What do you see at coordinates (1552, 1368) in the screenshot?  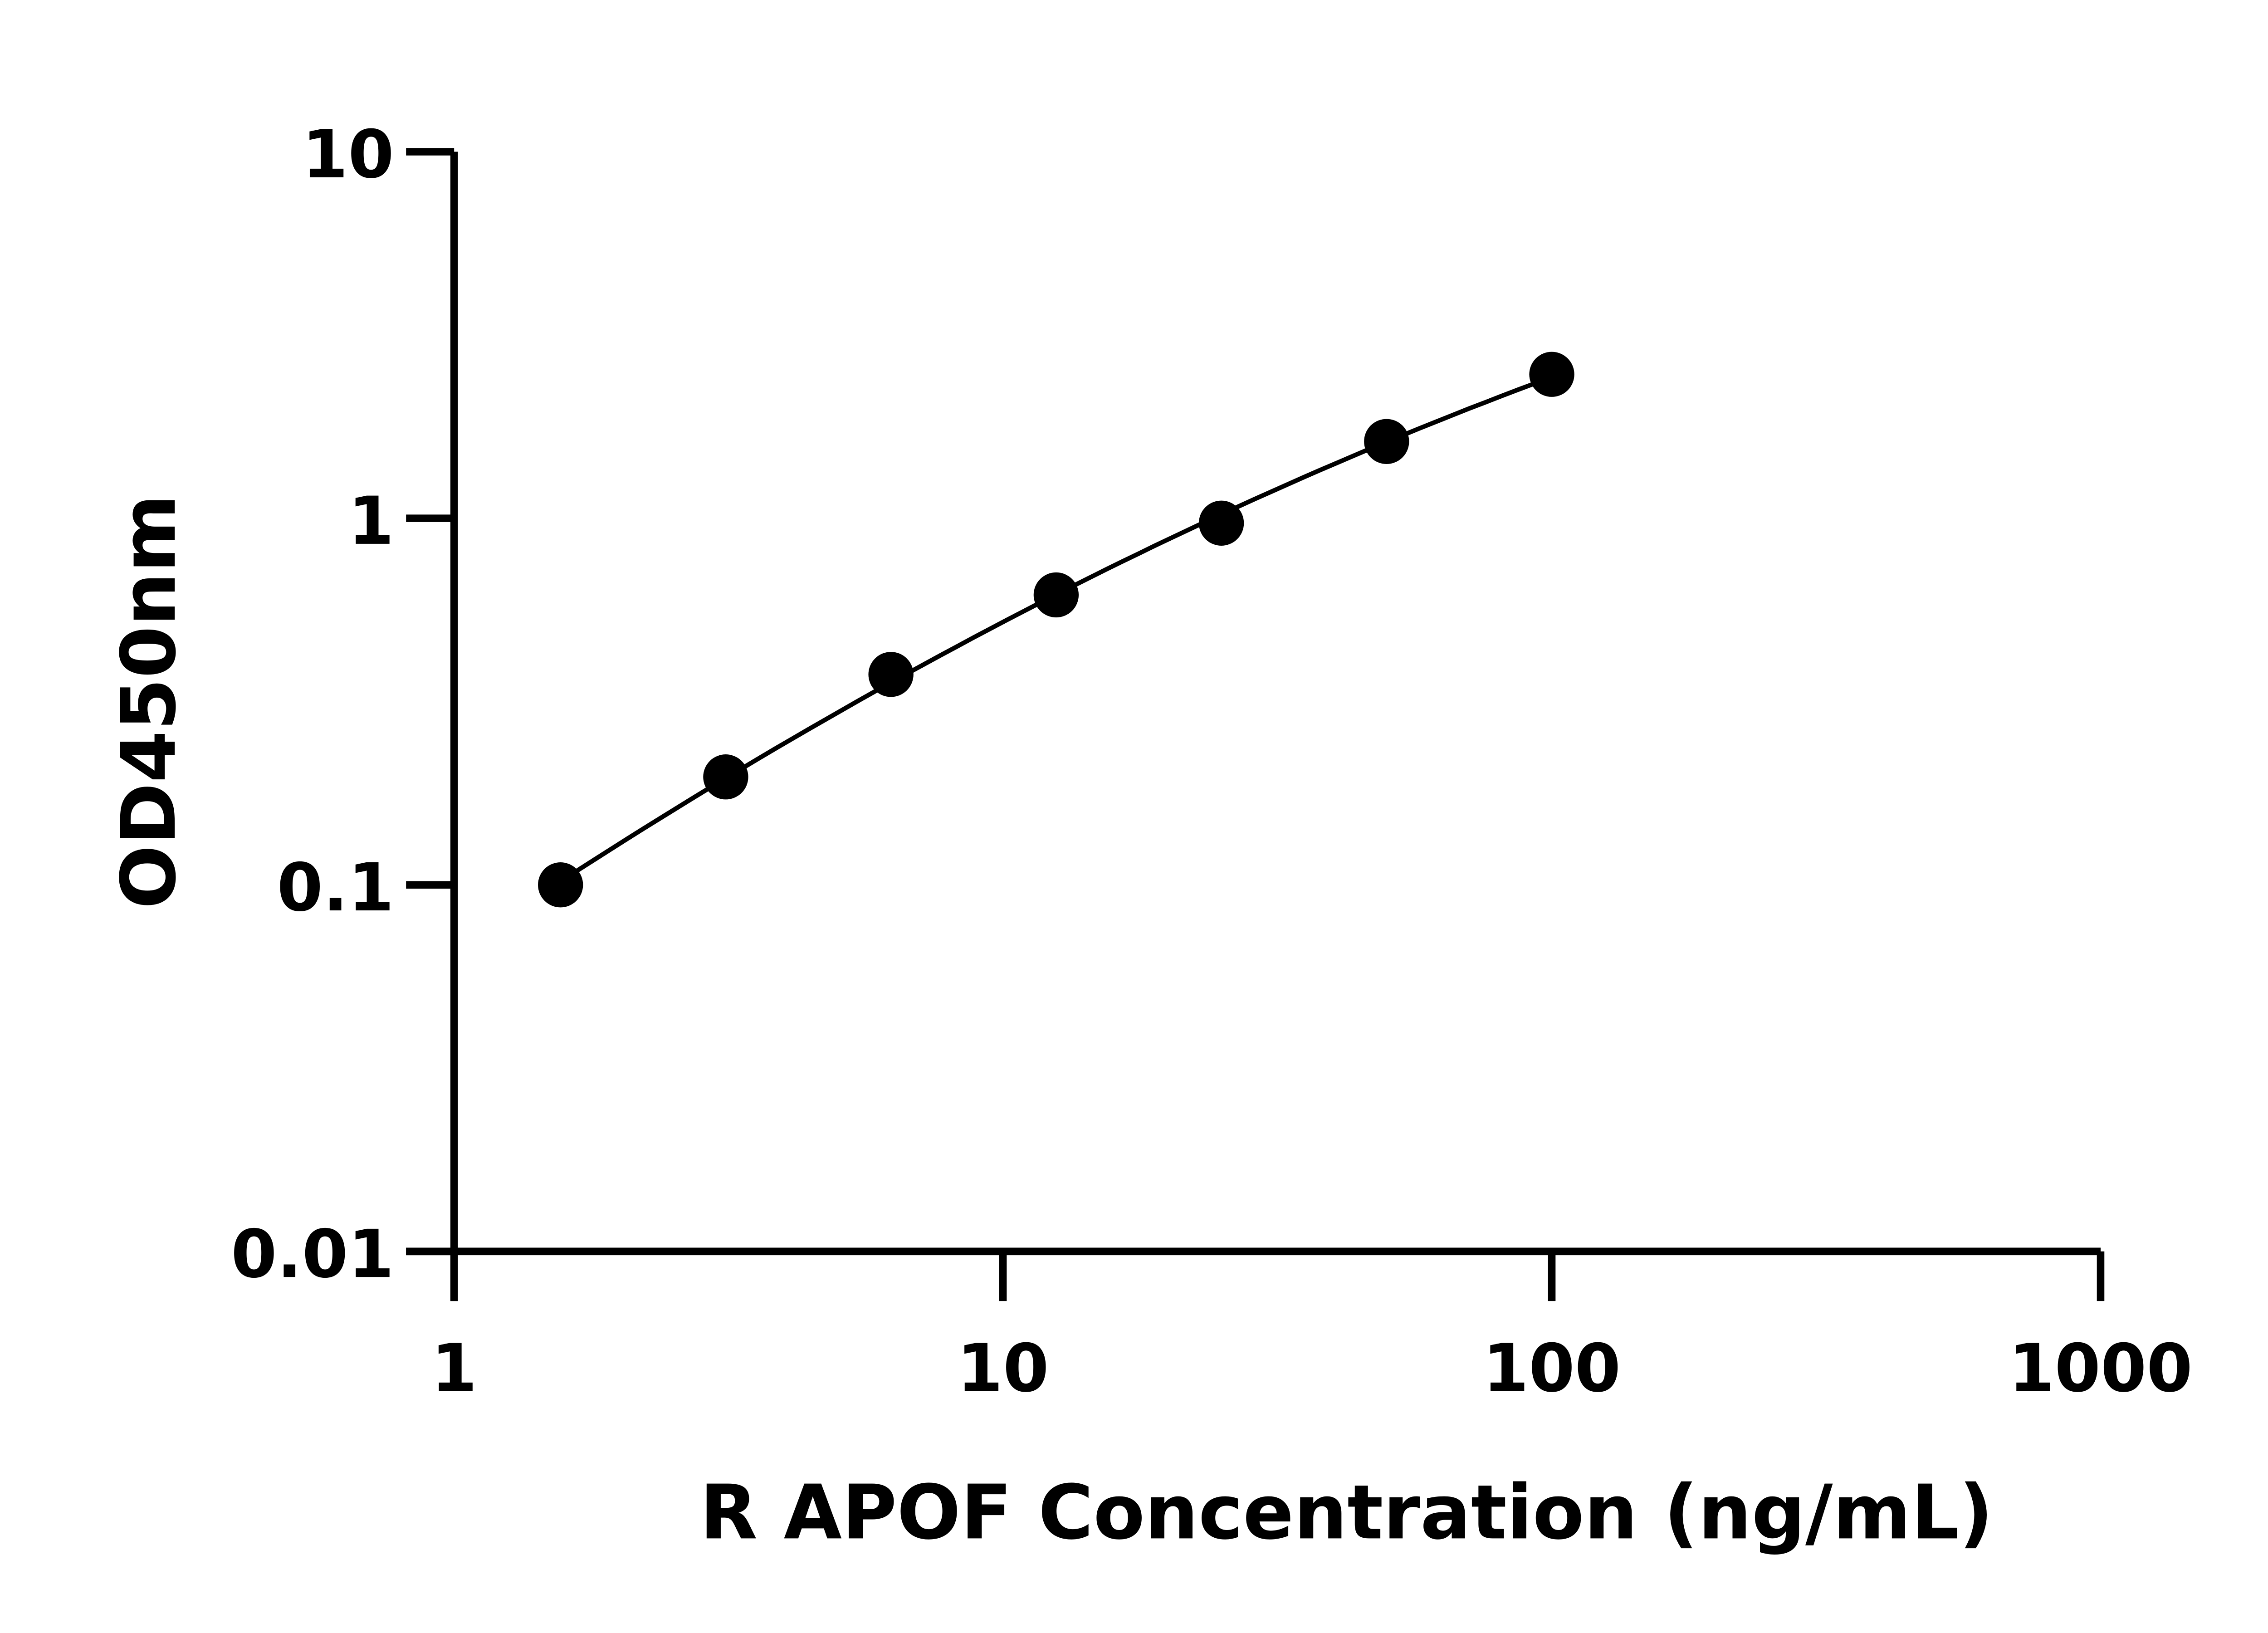 I see `x-tick-label: 100` at bounding box center [1552, 1368].